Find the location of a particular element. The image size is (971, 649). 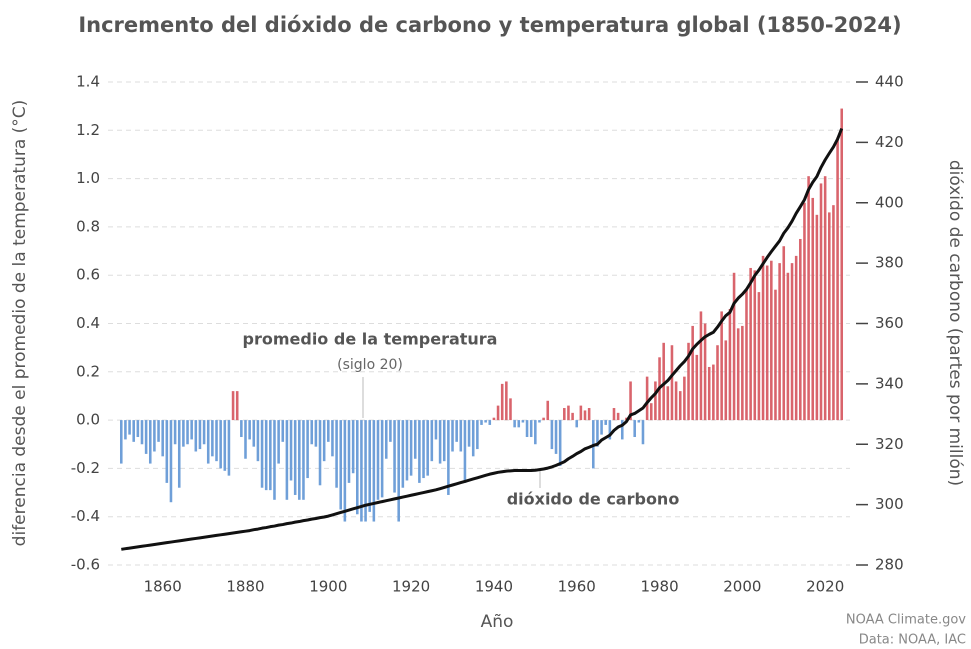

y2-tick-label: 340 is located at coordinates (889, 383).